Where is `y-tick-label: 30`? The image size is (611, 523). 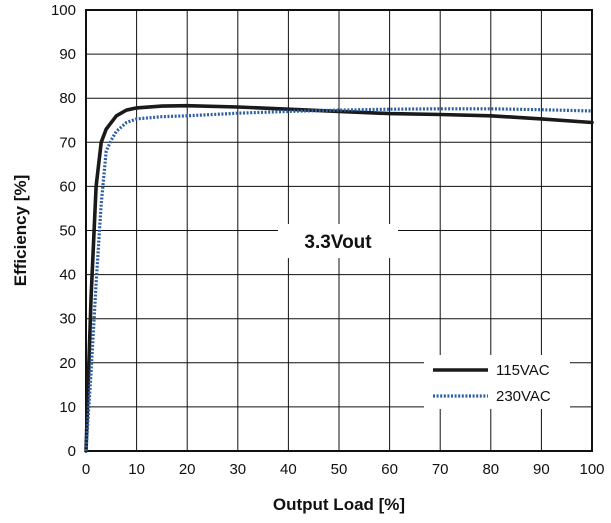 y-tick-label: 30 is located at coordinates (67, 319).